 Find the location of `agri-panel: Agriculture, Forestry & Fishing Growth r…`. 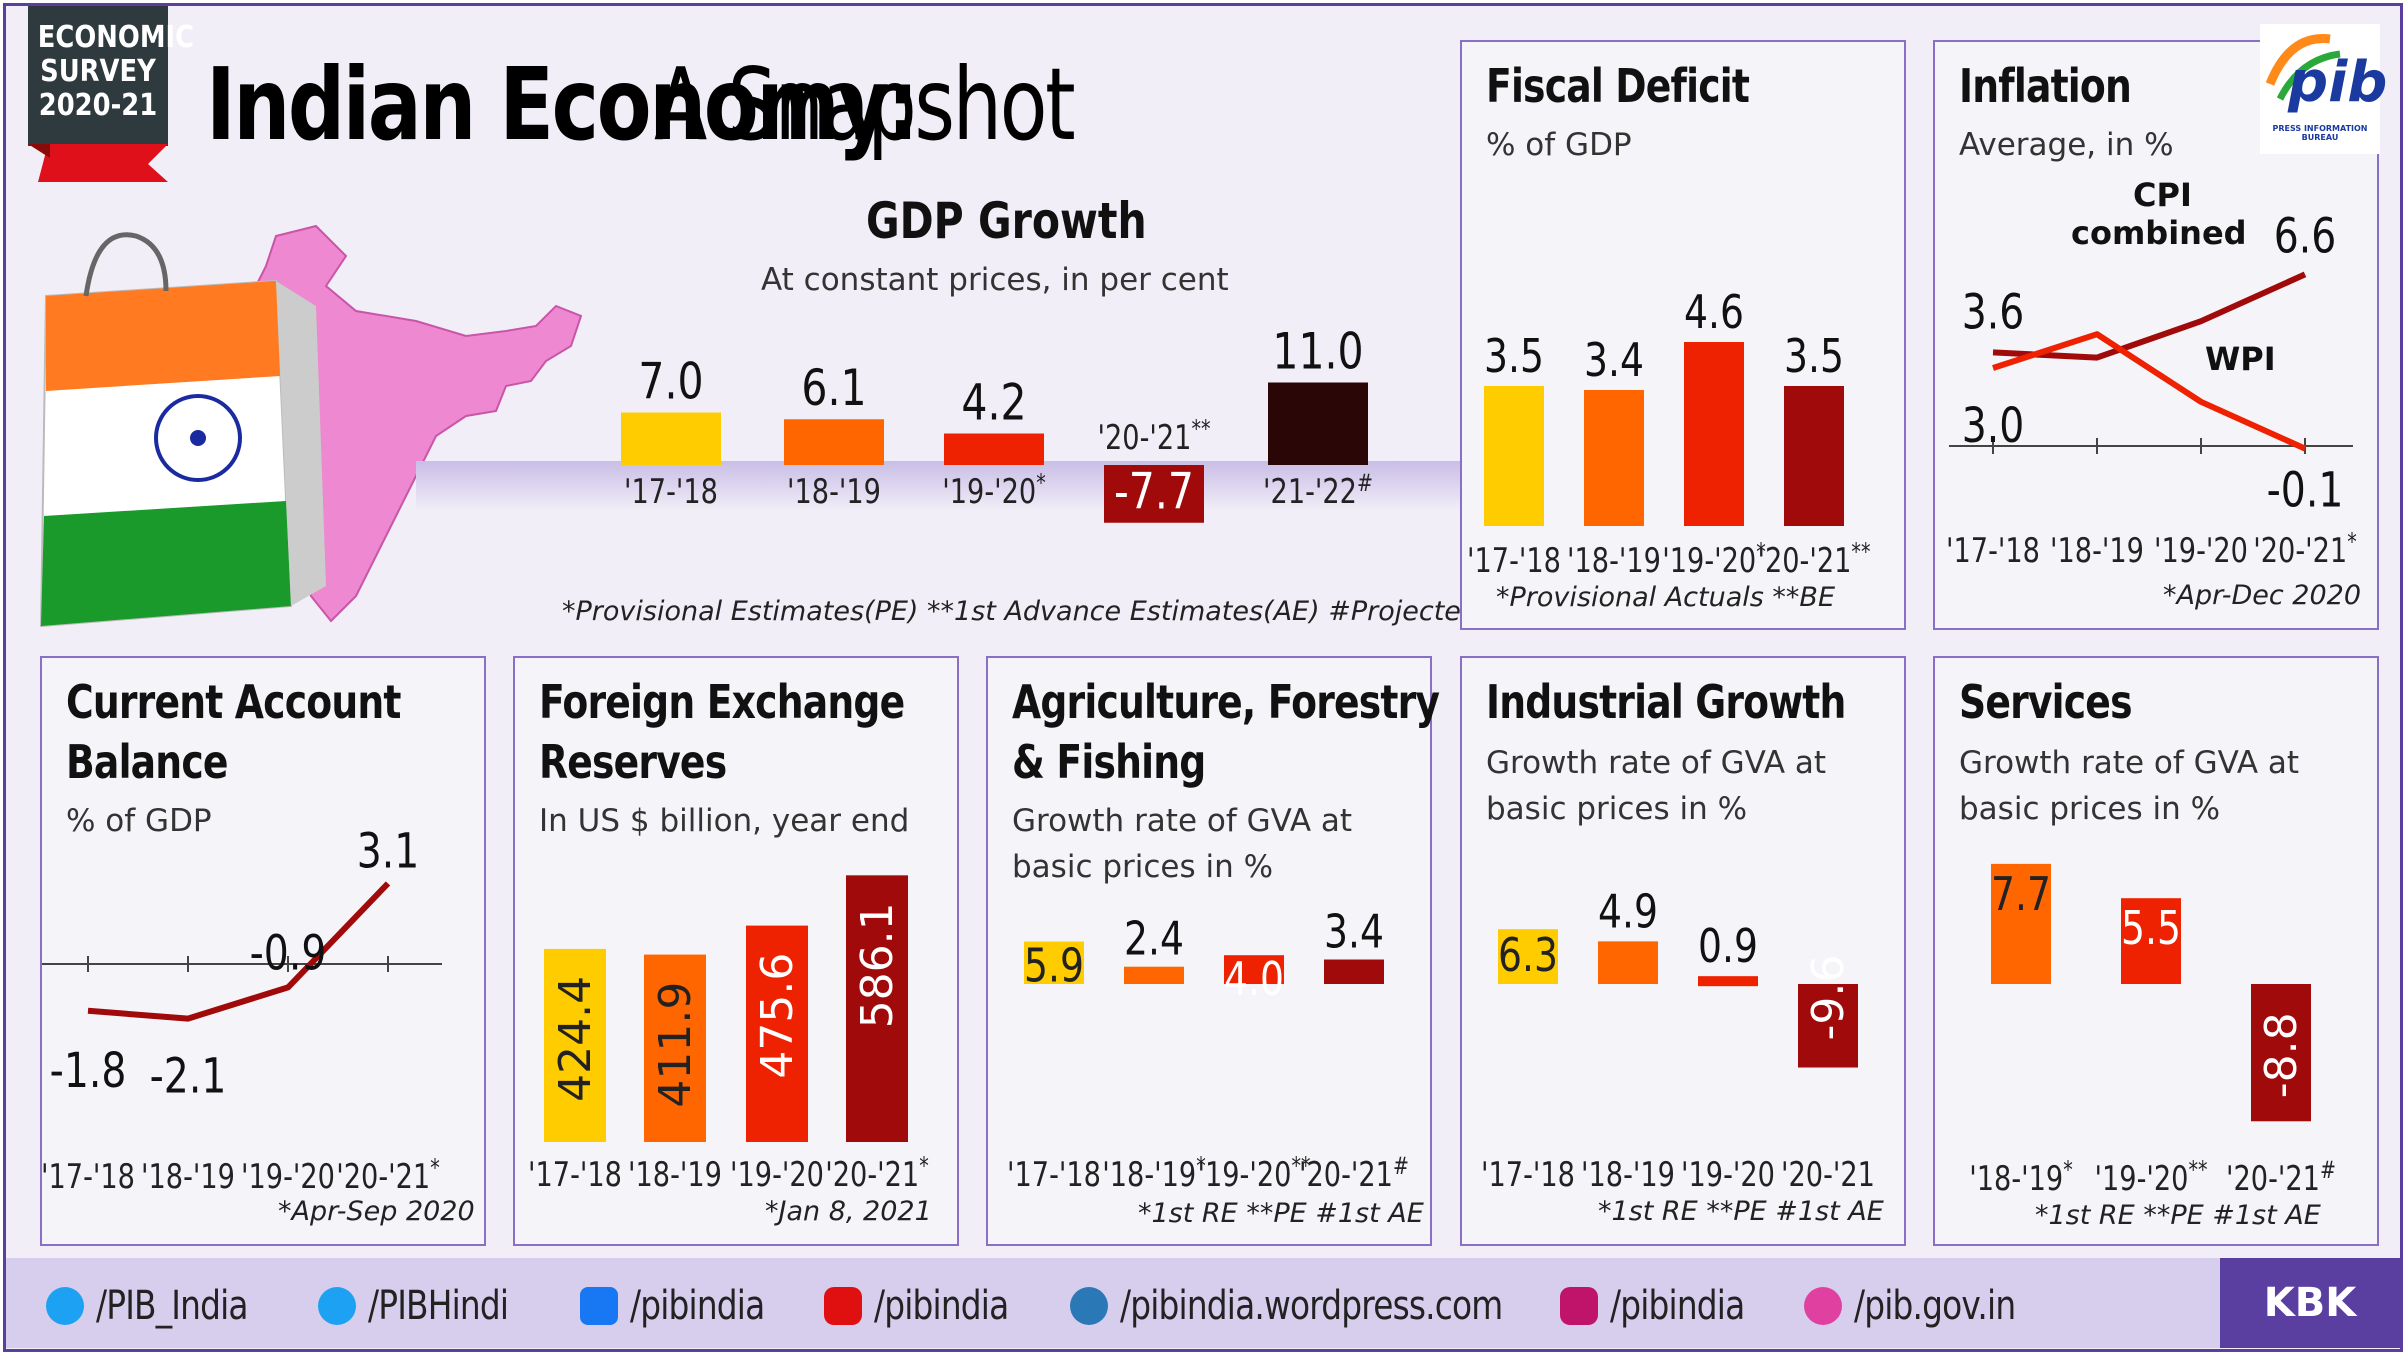

agri-panel: Agriculture, Forestry & Fishing Growth r… is located at coordinates (1213, 951).